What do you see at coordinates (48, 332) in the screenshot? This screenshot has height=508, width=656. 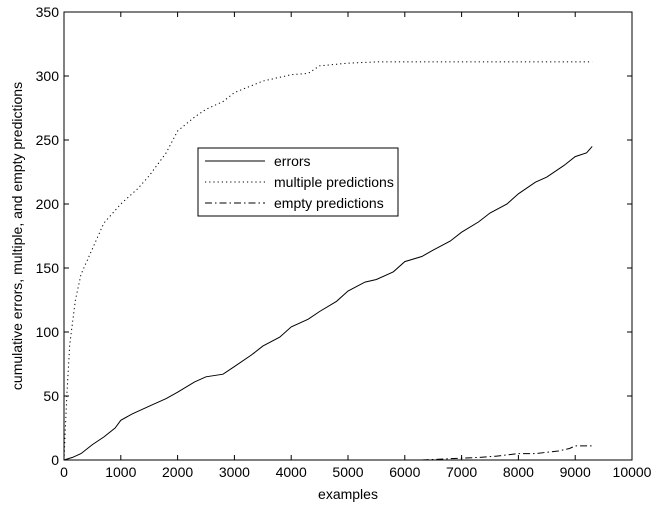 I see `y-tick-label: 100` at bounding box center [48, 332].